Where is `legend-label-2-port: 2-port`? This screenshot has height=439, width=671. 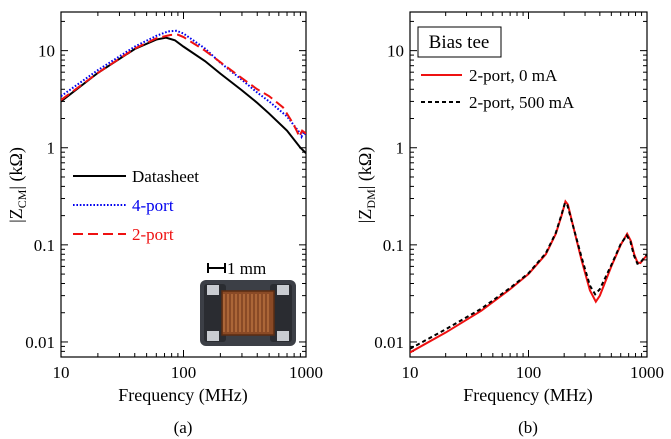
legend-label-2-port: 2-port is located at coordinates (153, 234).